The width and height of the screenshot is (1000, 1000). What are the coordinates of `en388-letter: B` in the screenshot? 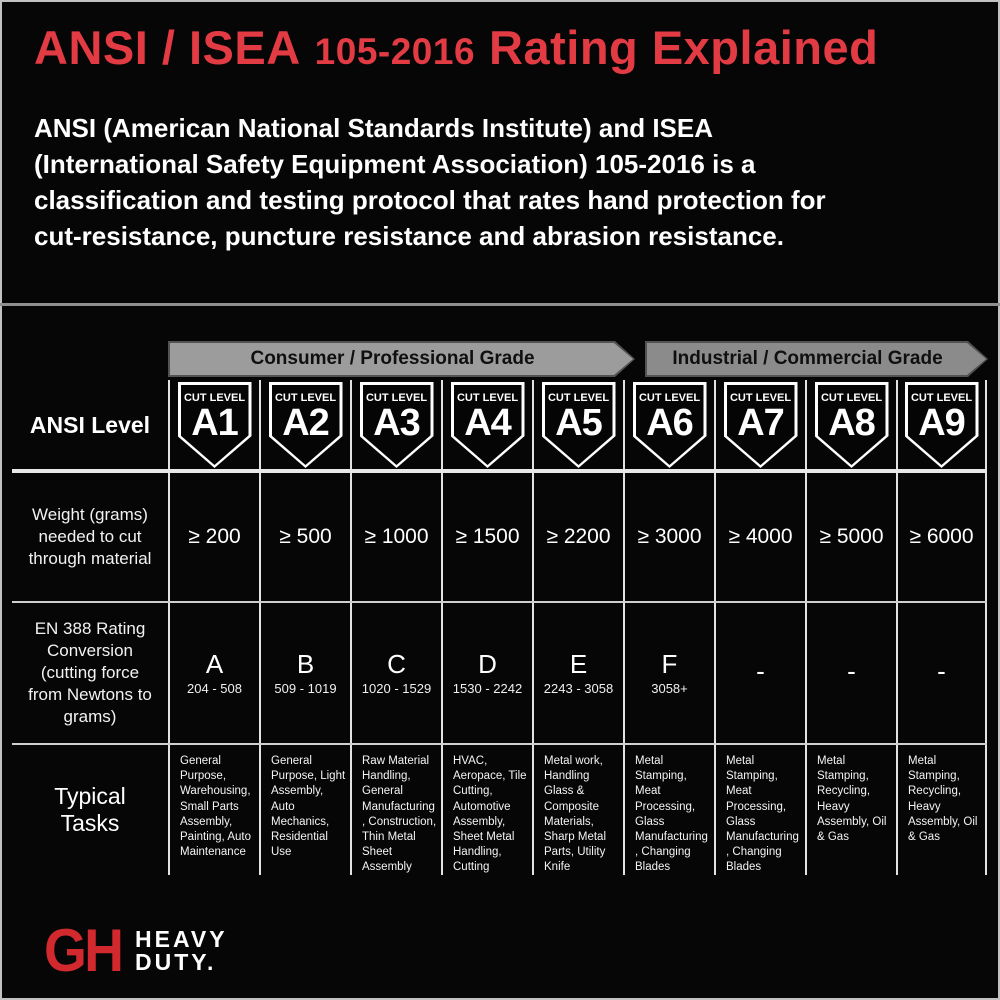 It's located at (305, 663).